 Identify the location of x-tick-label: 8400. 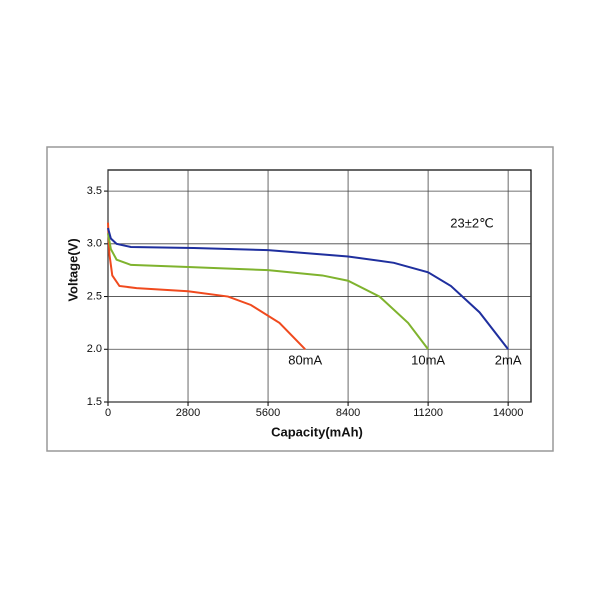
(348, 413).